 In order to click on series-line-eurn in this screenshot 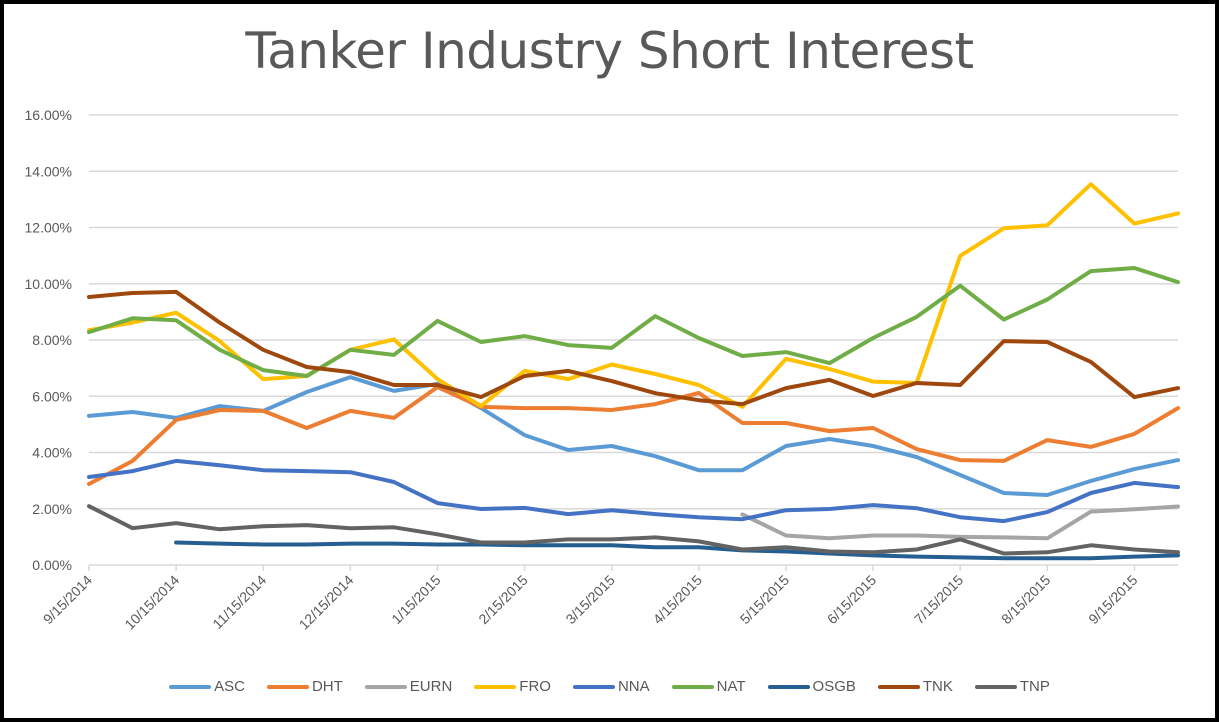, I will do `click(960, 522)`.